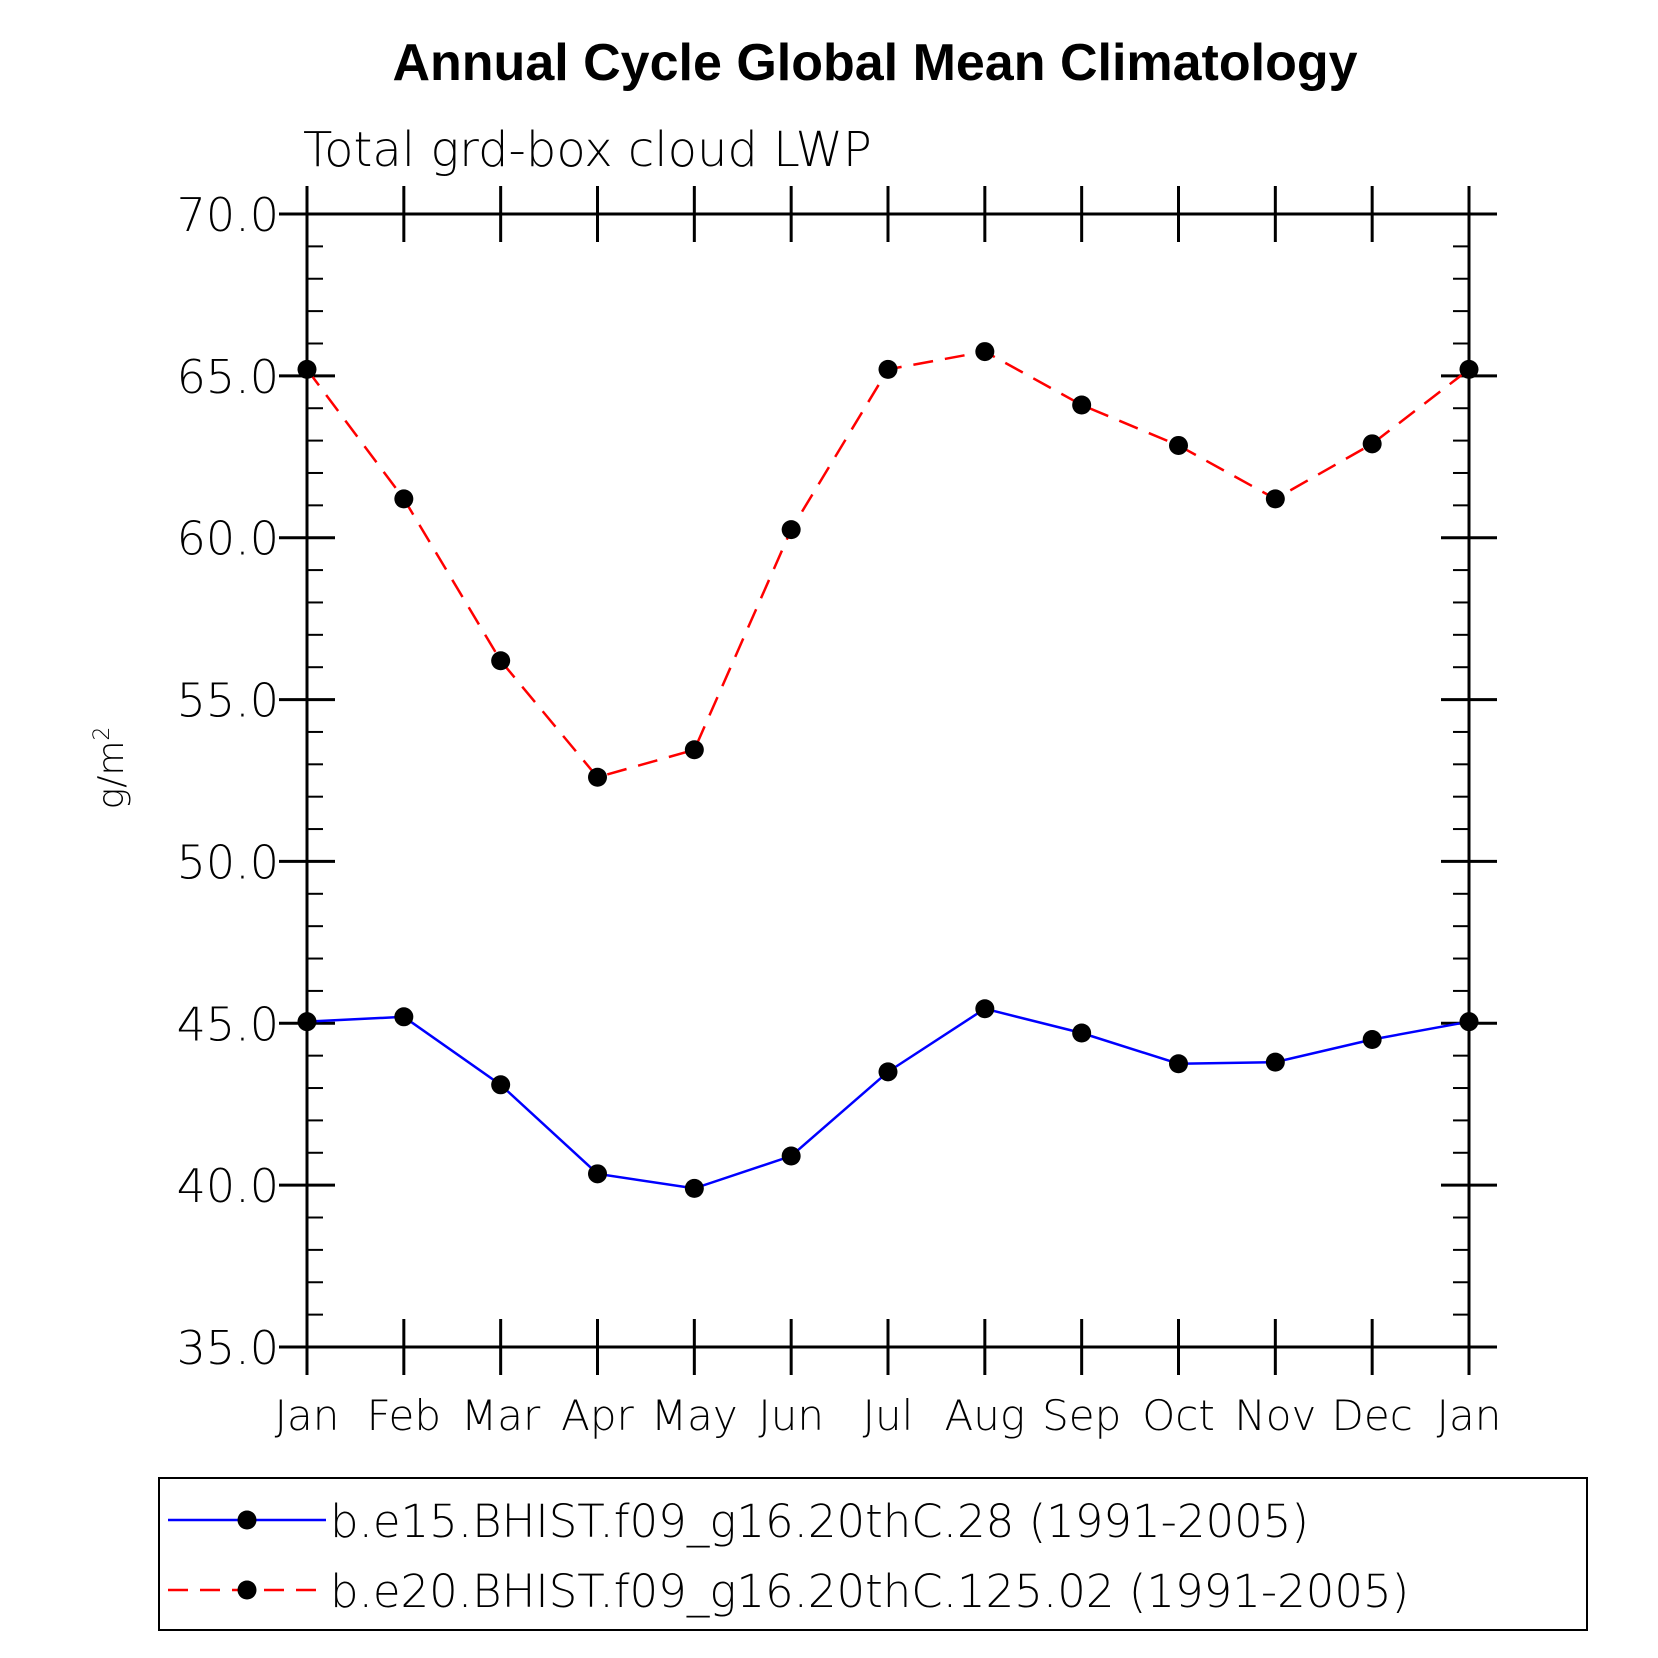 The height and width of the screenshot is (1658, 1658). I want to click on x-tick-label: Oct, so click(1178, 1415).